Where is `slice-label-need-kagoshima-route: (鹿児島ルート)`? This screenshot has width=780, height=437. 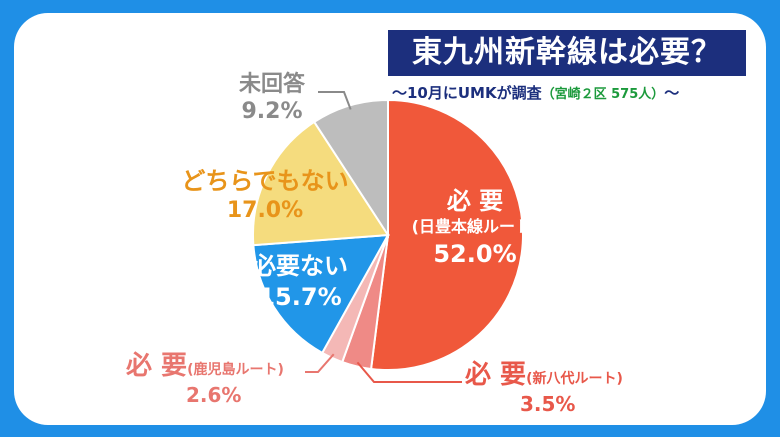 slice-label-need-kagoshima-route: (鹿児島ルート) is located at coordinates (235, 370).